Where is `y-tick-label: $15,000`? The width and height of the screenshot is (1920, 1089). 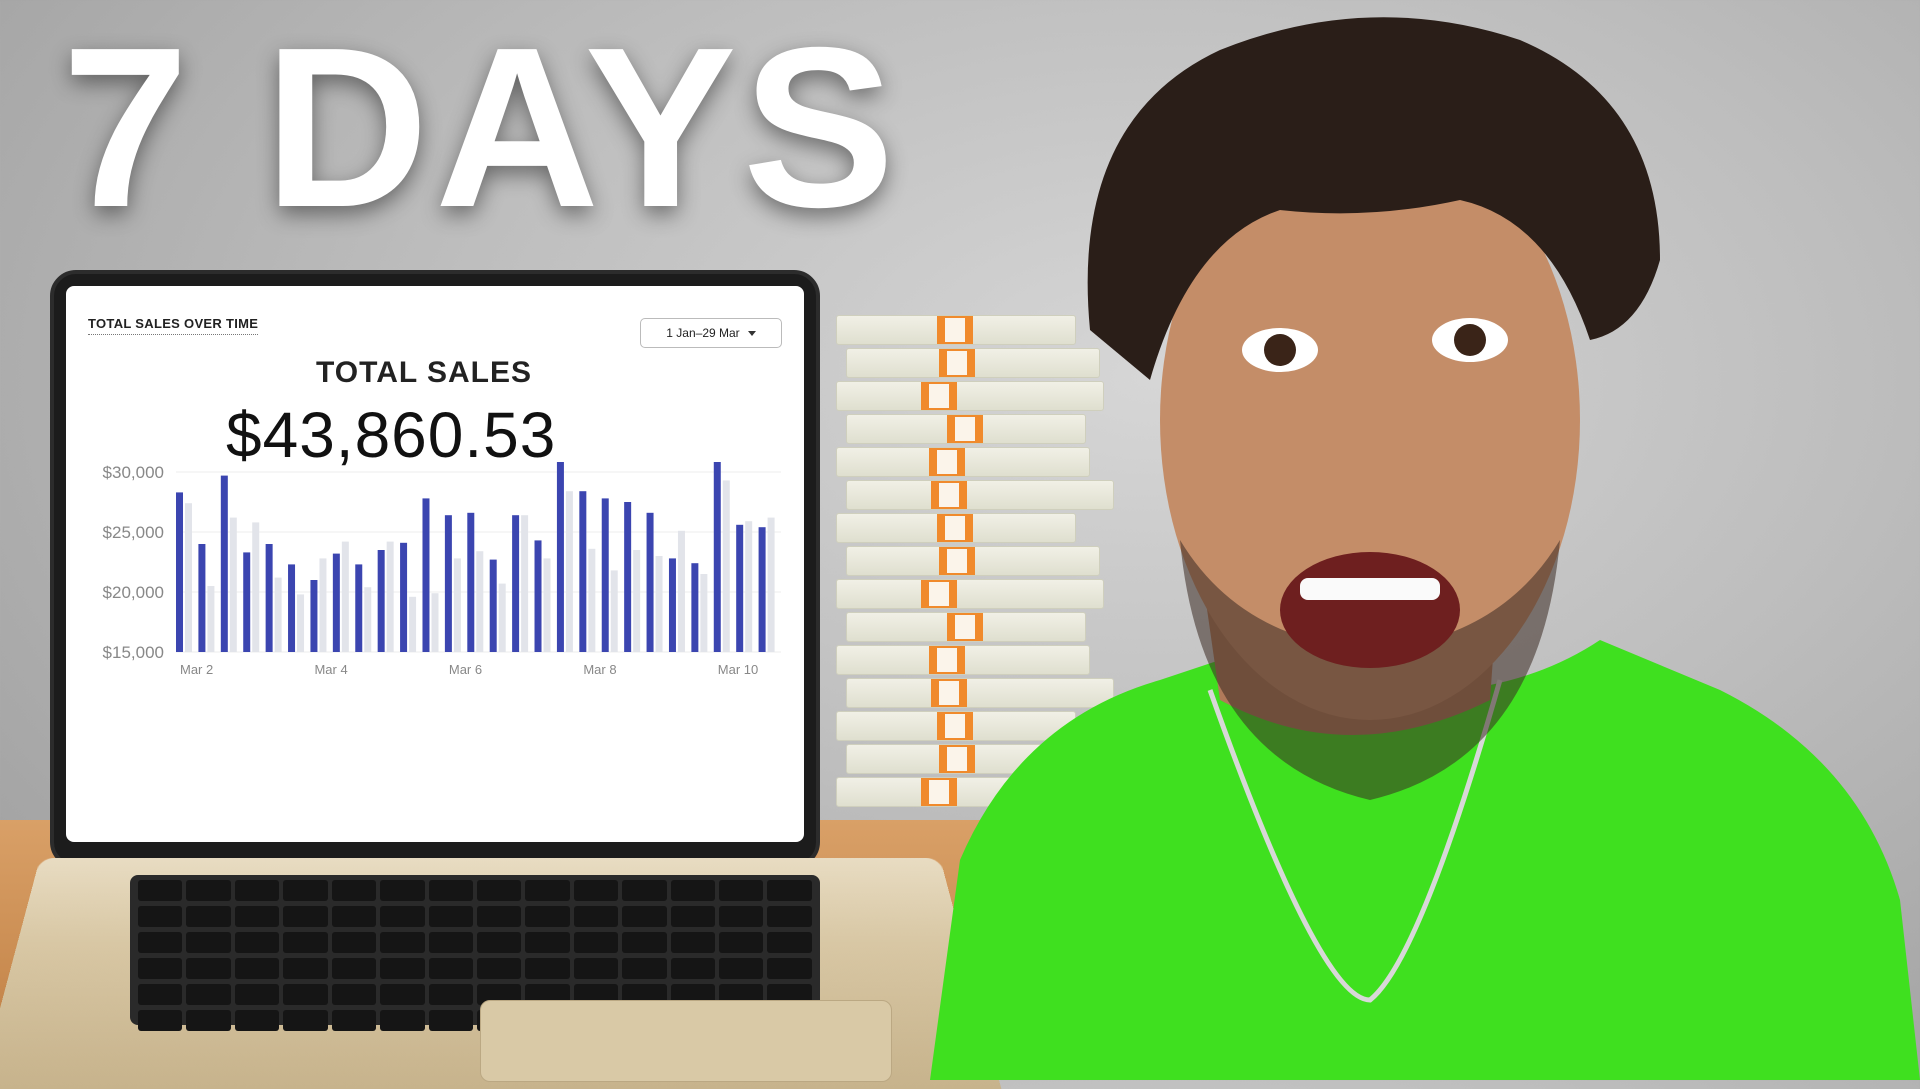
y-tick-label: $15,000 is located at coordinates (133, 652).